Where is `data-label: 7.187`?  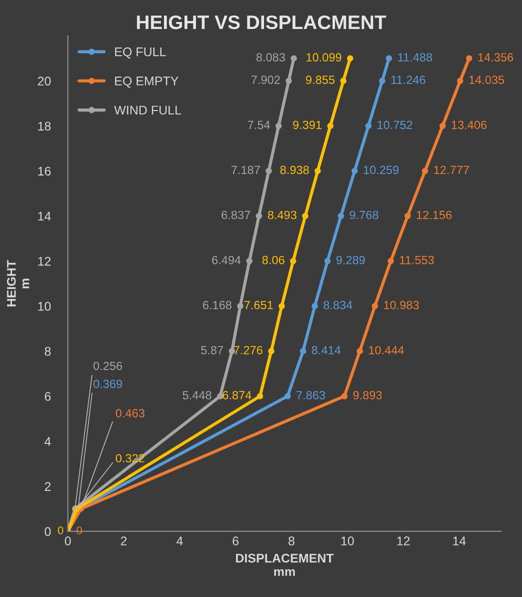
data-label: 7.187 is located at coordinates (245, 170).